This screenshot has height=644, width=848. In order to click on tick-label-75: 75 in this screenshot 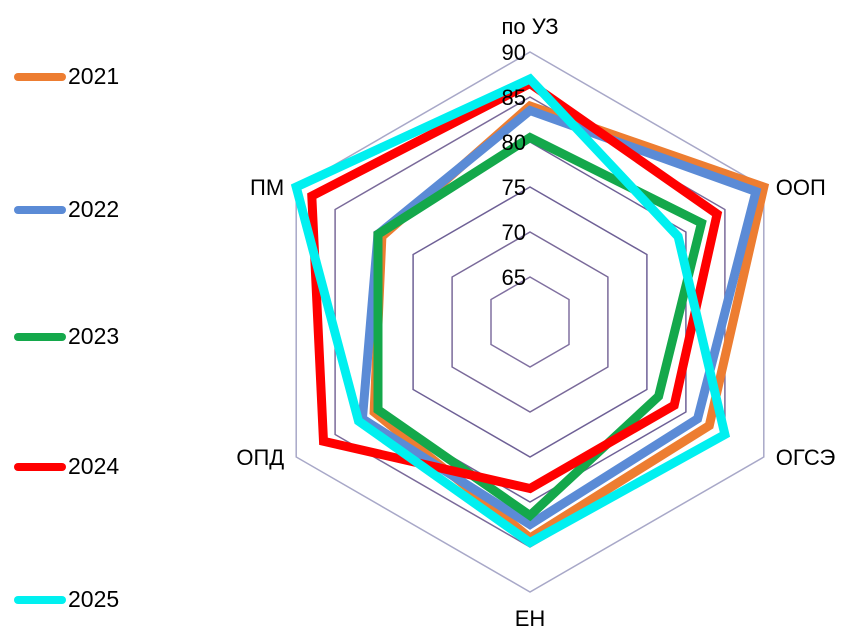, I will do `click(514, 187)`.